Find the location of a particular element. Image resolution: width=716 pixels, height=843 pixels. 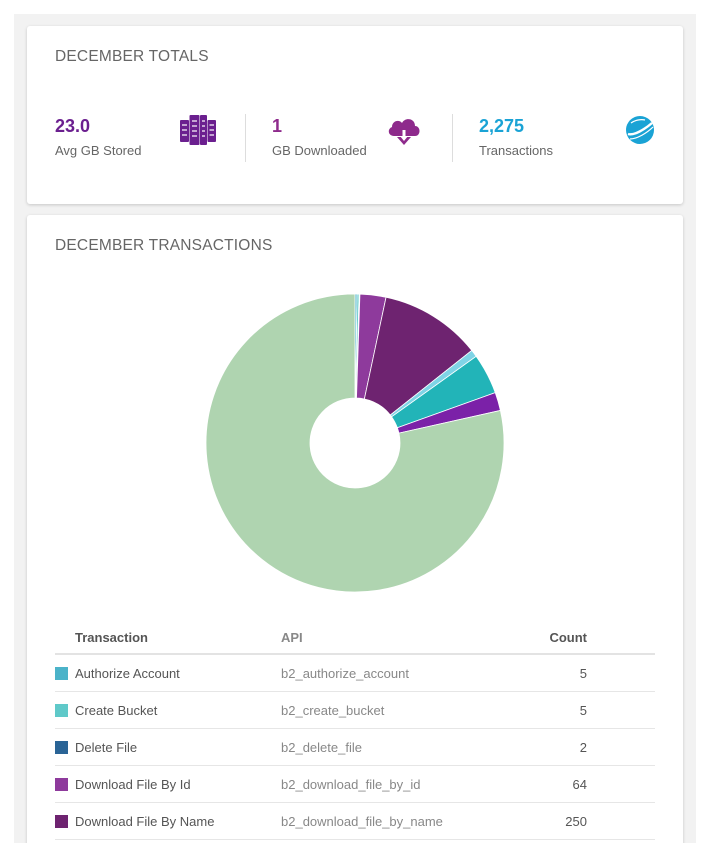

transaction-count: 64 is located at coordinates (579, 784).